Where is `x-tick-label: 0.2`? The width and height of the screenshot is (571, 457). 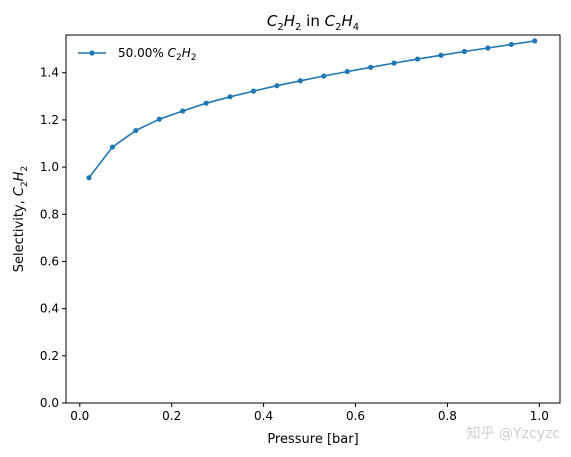
x-tick-label: 0.2 is located at coordinates (171, 416).